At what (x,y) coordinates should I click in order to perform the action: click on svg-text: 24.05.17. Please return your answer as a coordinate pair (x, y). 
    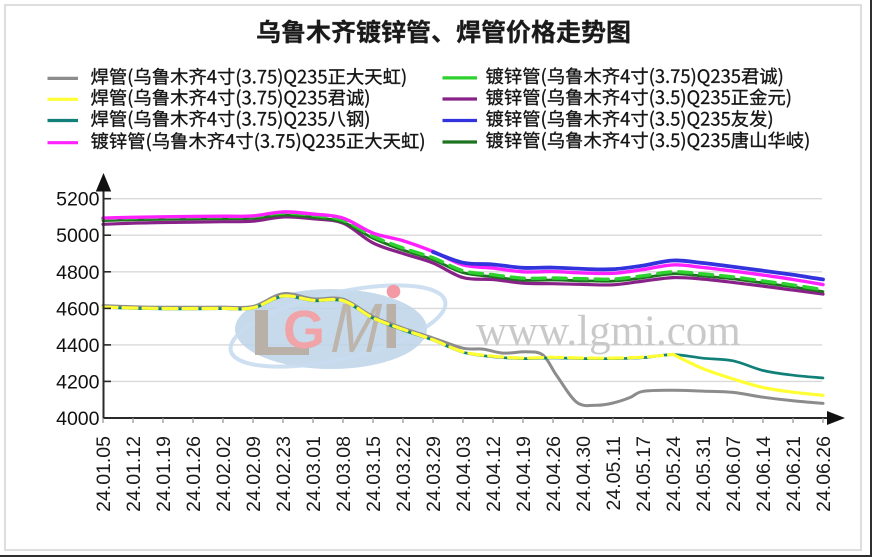
    Looking at the image, I should click on (644, 474).